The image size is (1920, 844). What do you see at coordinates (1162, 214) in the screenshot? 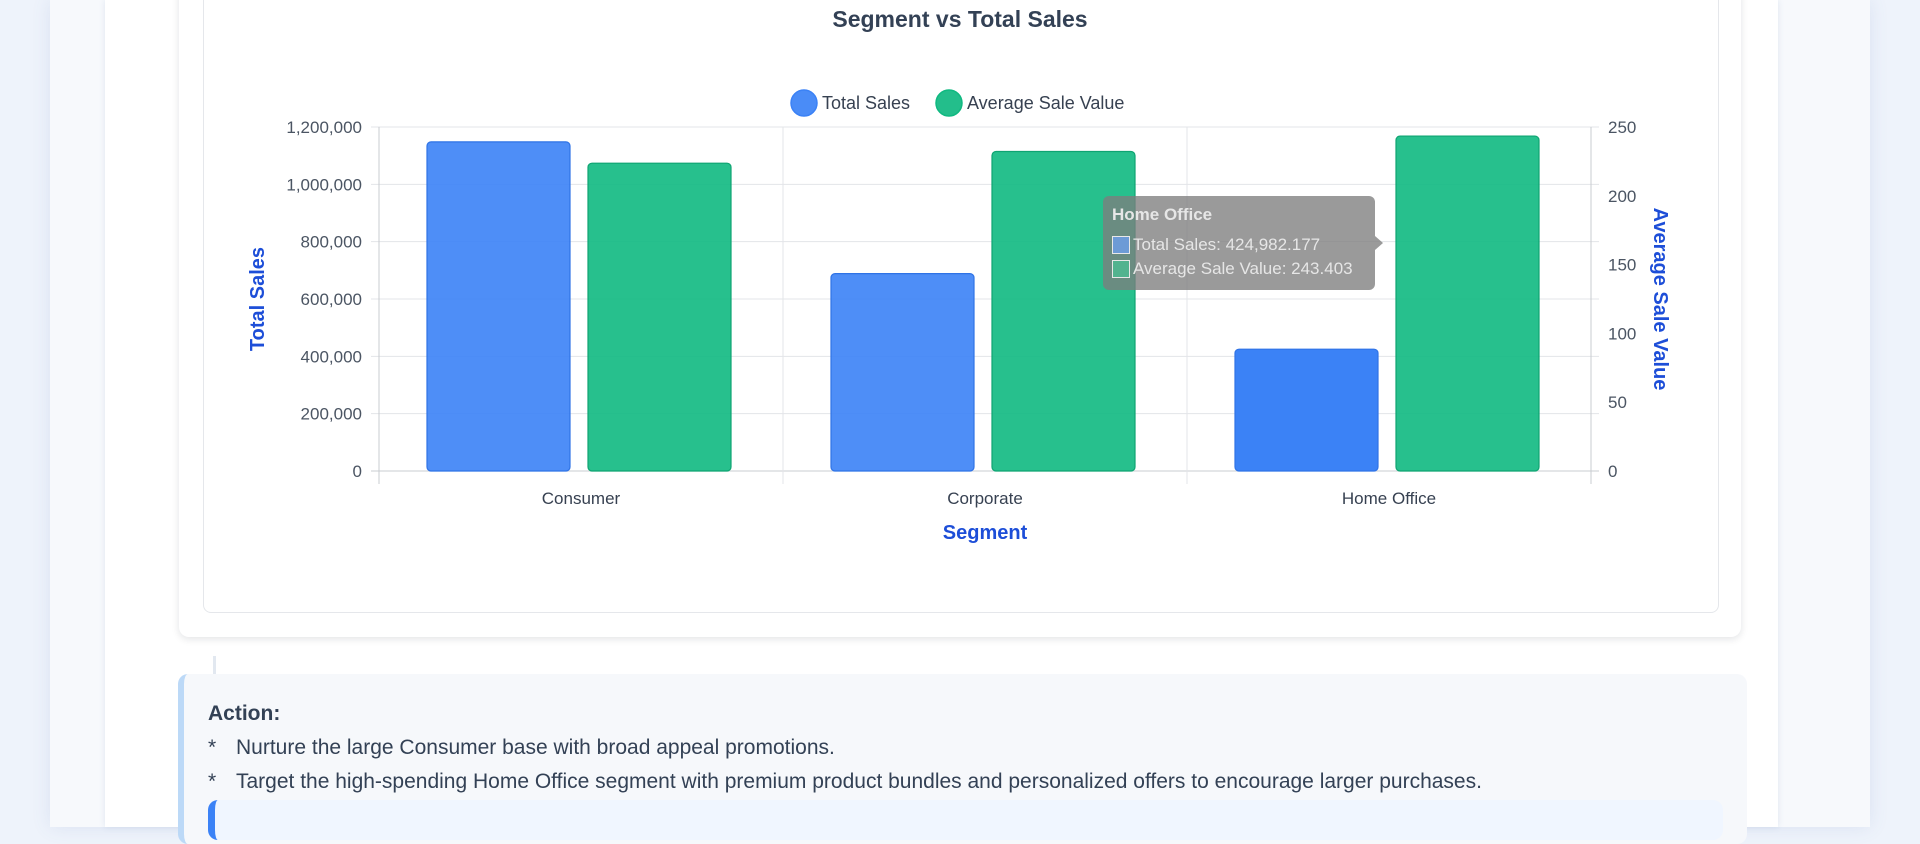
I see `tooltip-title: Home Office` at bounding box center [1162, 214].